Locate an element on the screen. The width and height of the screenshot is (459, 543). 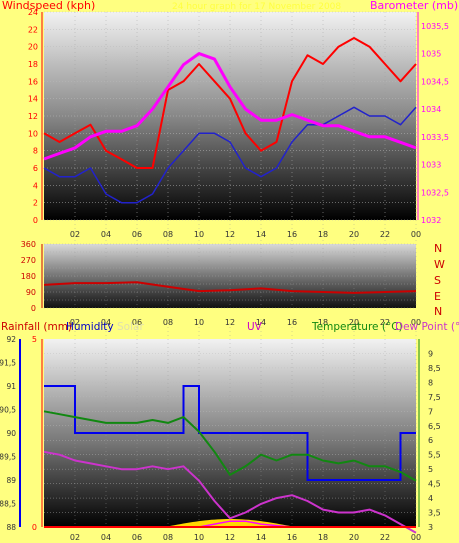
humidity-tick-label: 90,5 is located at coordinates (8, 410).